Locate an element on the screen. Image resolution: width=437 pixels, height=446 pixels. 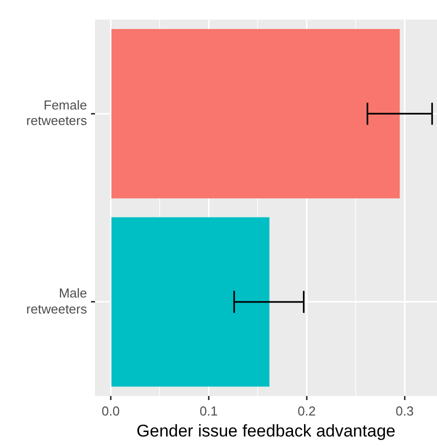
y-tick-label: Male retweeters is located at coordinates (57, 301).